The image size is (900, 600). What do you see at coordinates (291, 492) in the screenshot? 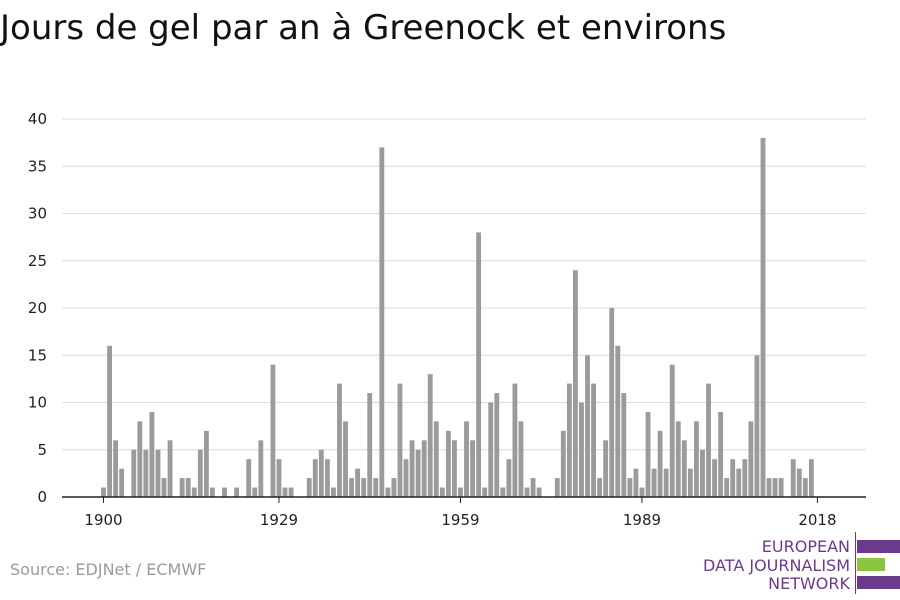
I see `bar-1931` at bounding box center [291, 492].